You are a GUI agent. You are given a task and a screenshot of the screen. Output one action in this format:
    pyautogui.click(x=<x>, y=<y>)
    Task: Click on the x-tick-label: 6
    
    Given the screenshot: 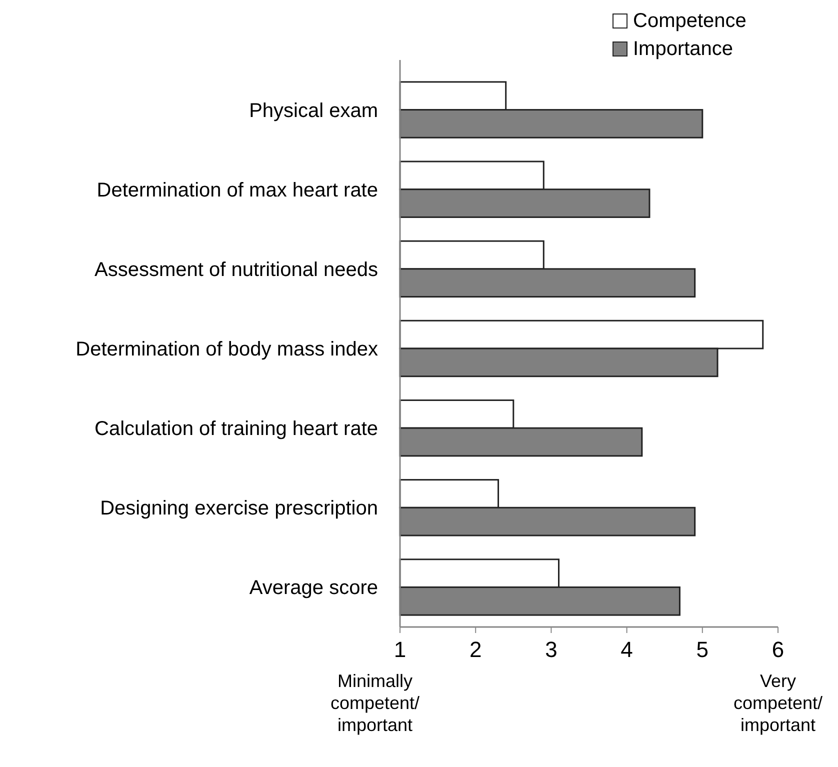 What is the action you would take?
    pyautogui.click(x=778, y=649)
    